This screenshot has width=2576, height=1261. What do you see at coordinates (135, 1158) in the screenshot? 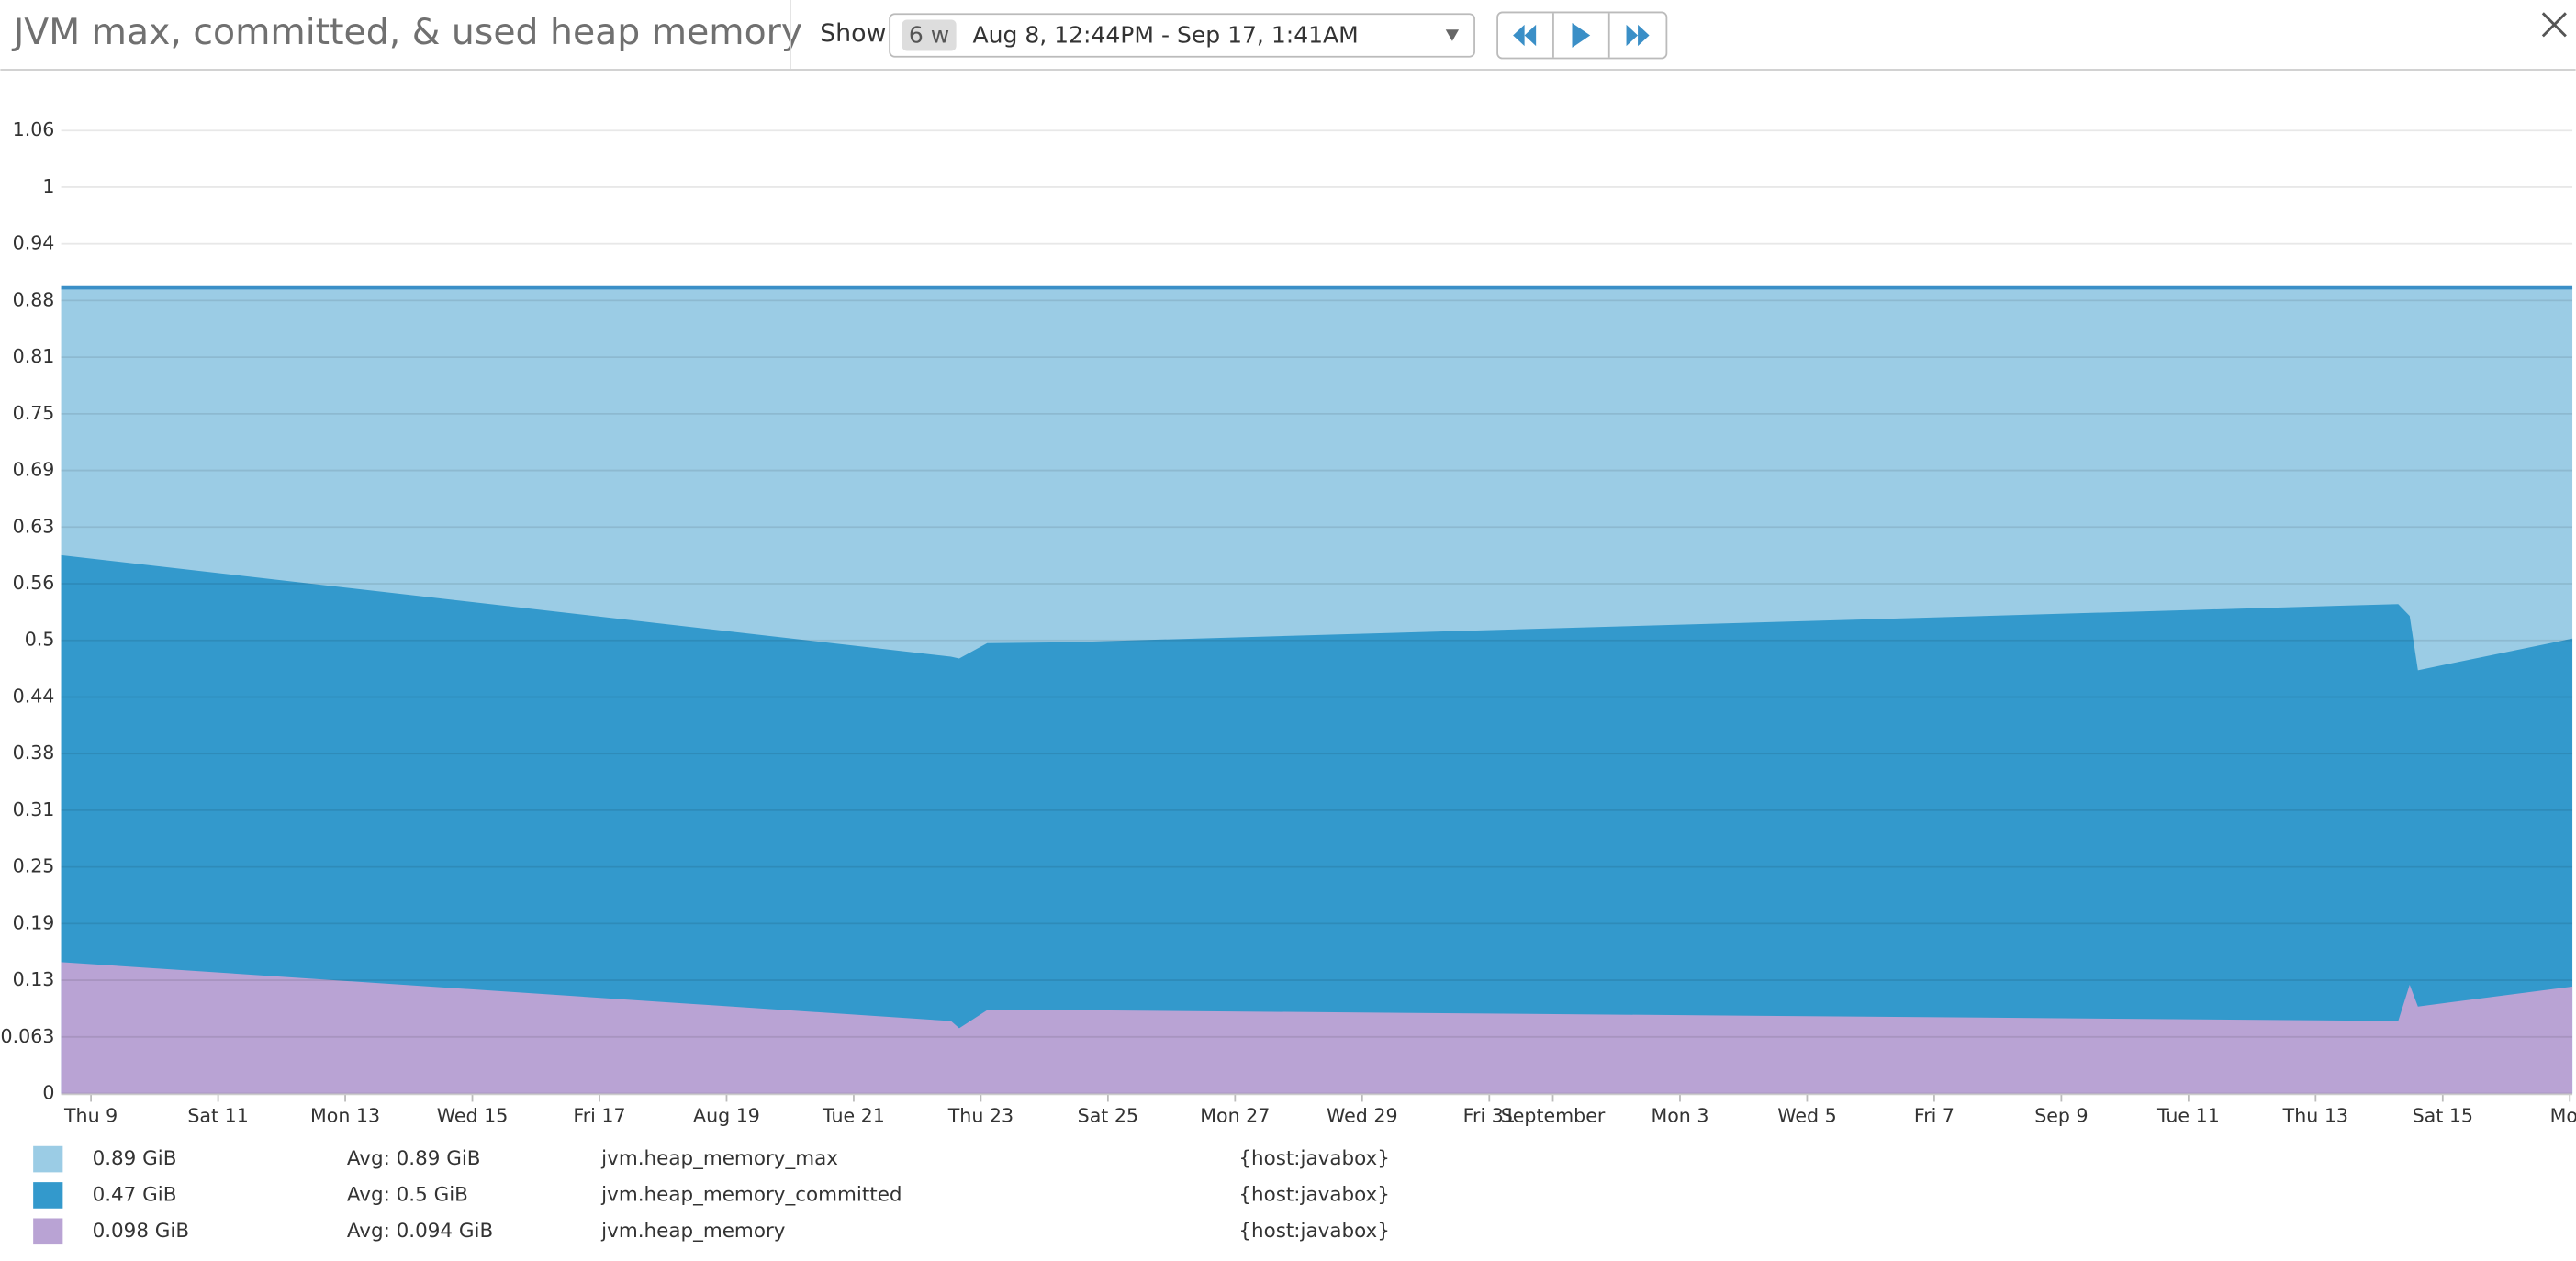
I see `legend-last-value: 0.89 GiB` at bounding box center [135, 1158].